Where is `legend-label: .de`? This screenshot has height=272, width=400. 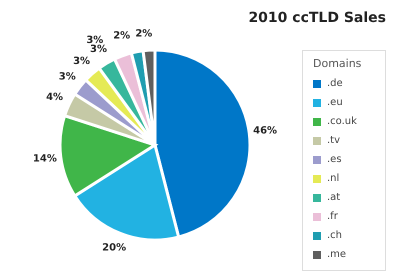
legend-label: .de is located at coordinates (335, 83).